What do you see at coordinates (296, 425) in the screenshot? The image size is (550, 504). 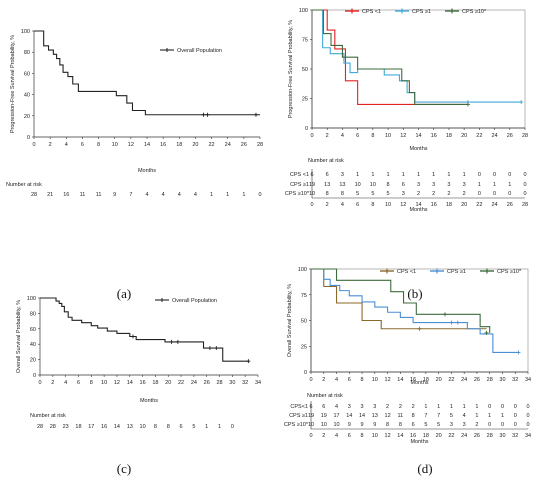 I see `risk-row-label: CPS ≥10*` at bounding box center [296, 425].